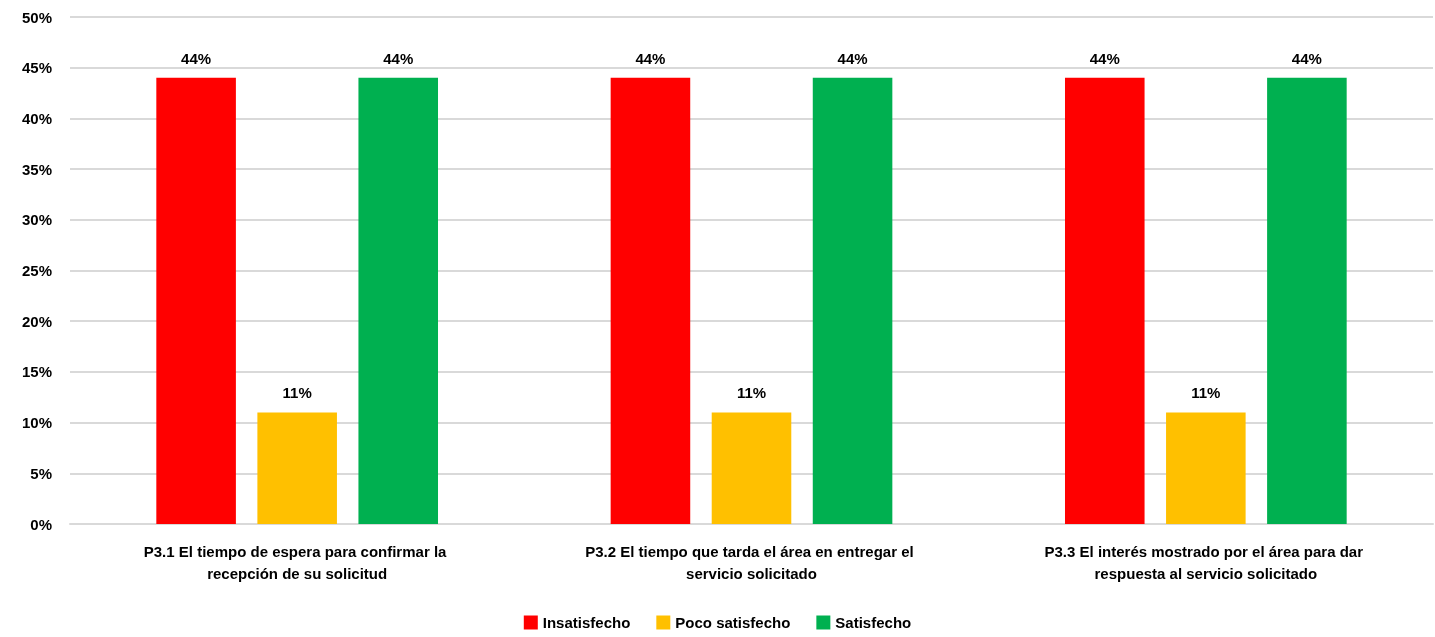 Image resolution: width=1435 pixels, height=637 pixels. Describe the element at coordinates (36, 169) in the screenshot. I see `y-tick-label: 35%` at that location.